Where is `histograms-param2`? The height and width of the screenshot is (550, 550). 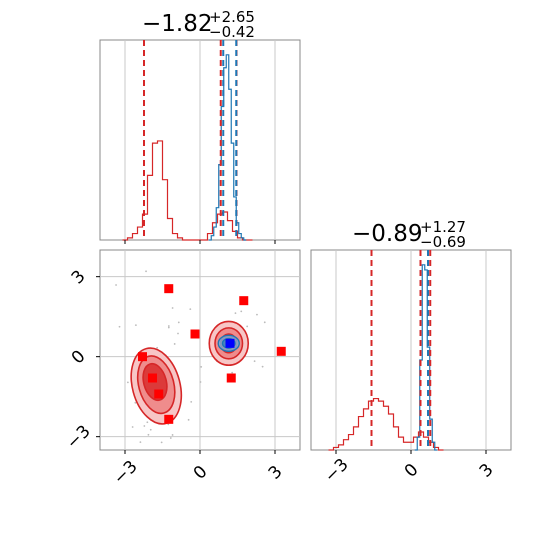
histograms-param2 is located at coordinates (386, 357).